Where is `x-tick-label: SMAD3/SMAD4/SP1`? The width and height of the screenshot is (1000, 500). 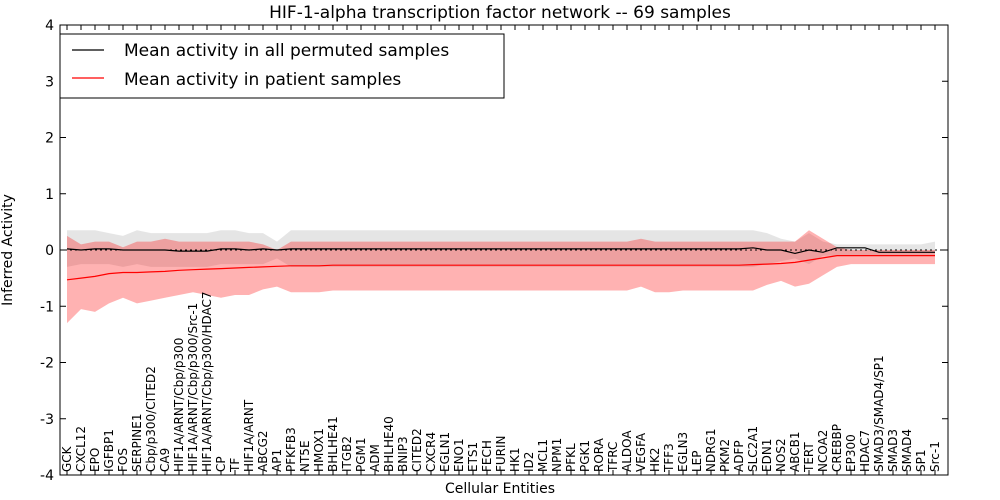
x-tick-label: SMAD3/SMAD4/SP1 is located at coordinates (879, 413).